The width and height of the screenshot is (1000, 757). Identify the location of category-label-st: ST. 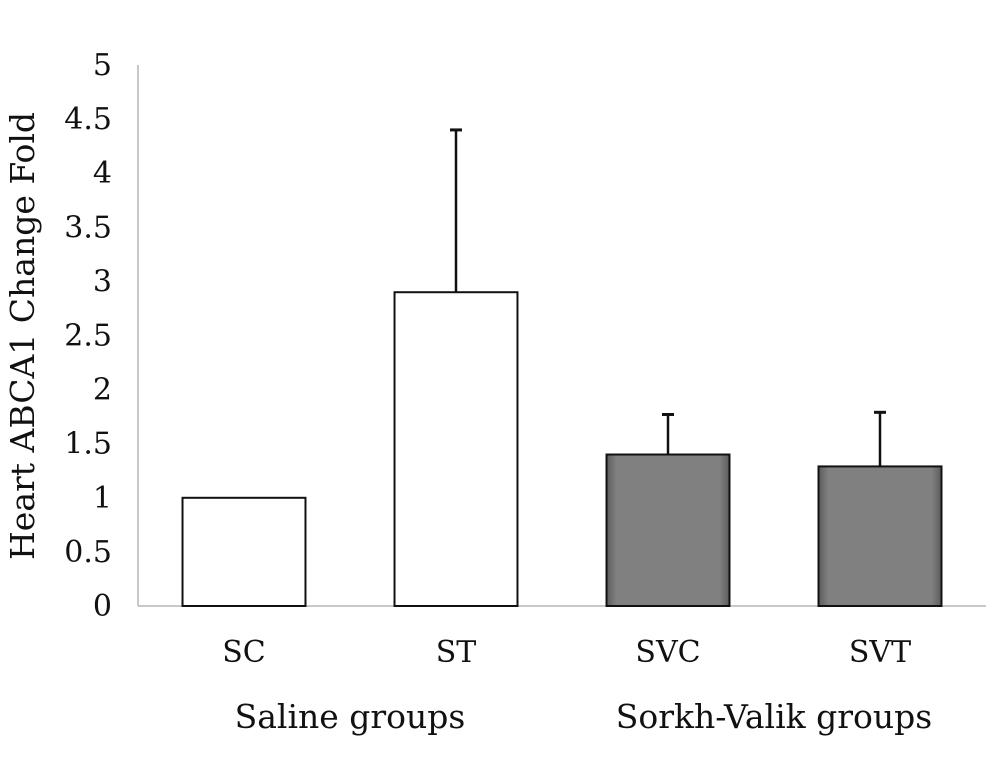
(456, 652).